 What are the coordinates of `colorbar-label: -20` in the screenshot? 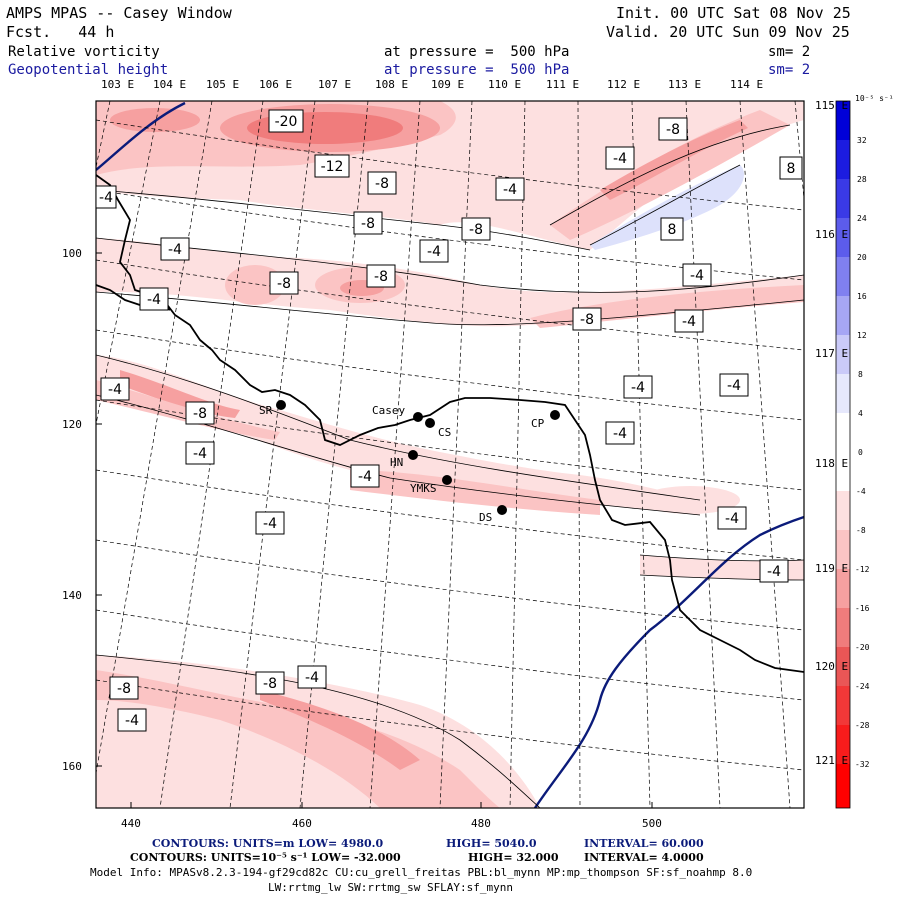 It's located at (862, 647).